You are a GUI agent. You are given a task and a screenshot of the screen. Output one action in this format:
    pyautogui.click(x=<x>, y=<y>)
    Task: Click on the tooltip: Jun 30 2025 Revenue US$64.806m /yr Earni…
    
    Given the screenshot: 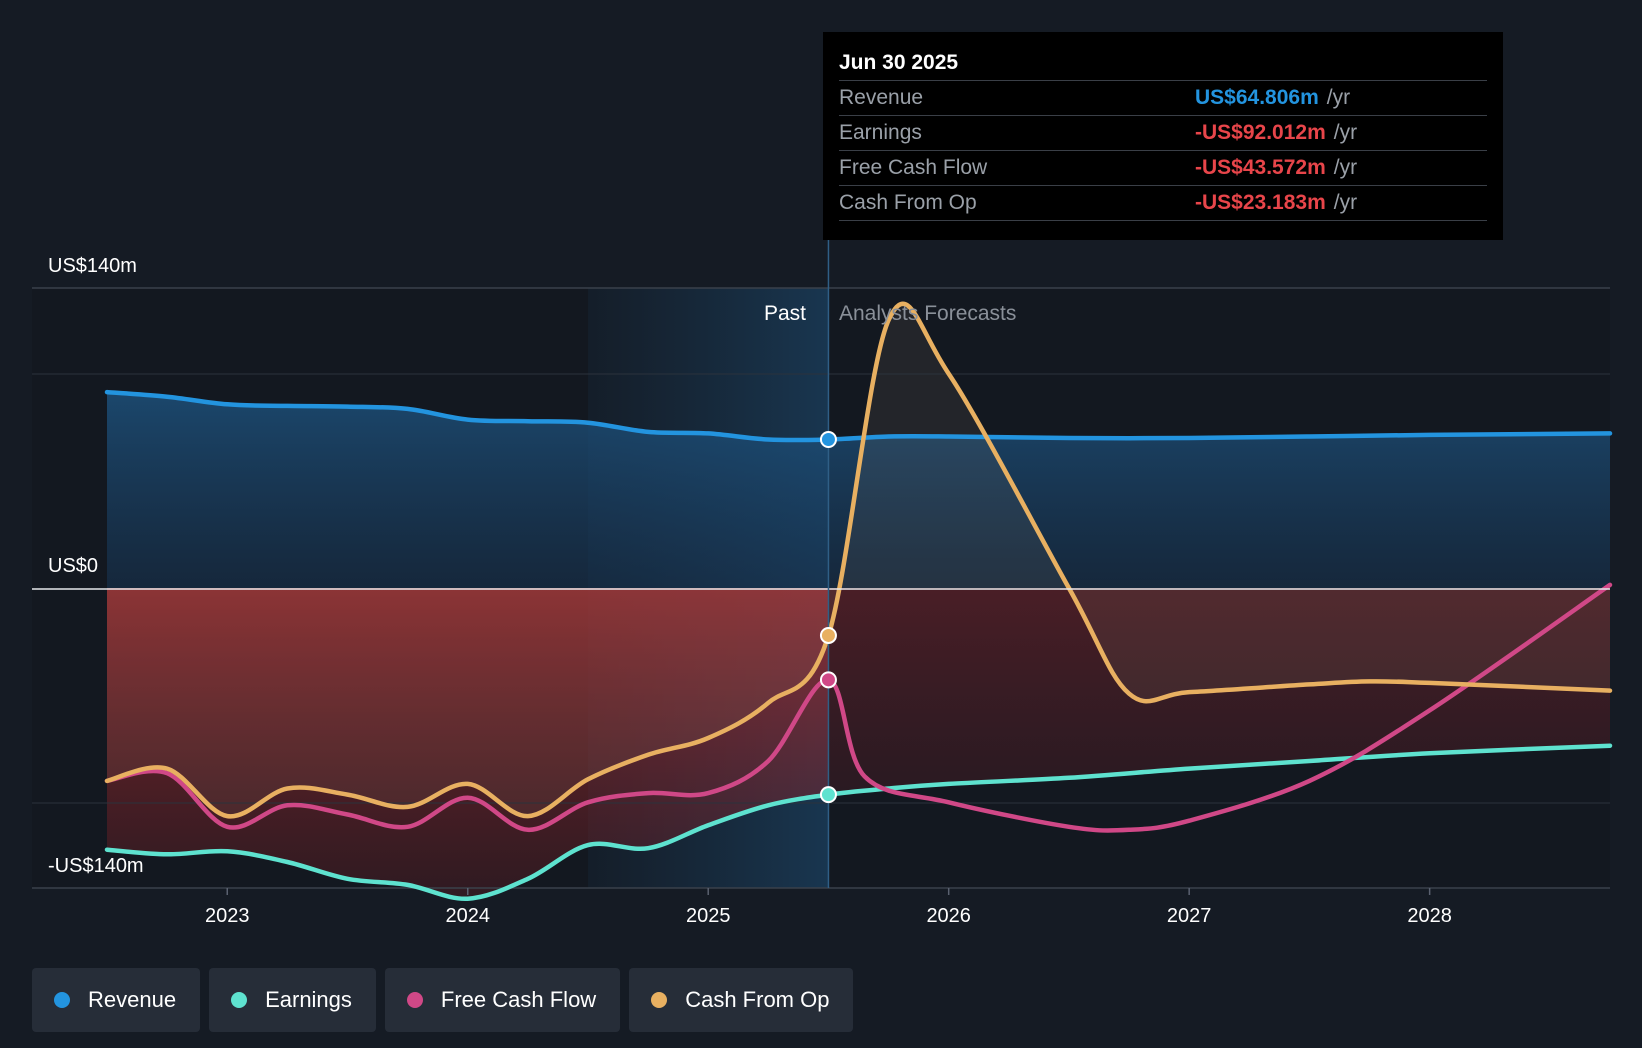 What is the action you would take?
    pyautogui.click(x=1163, y=136)
    